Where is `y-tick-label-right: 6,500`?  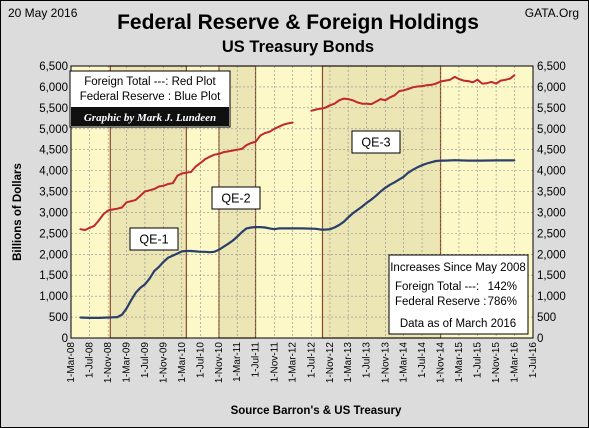 y-tick-label-right: 6,500 is located at coordinates (551, 67).